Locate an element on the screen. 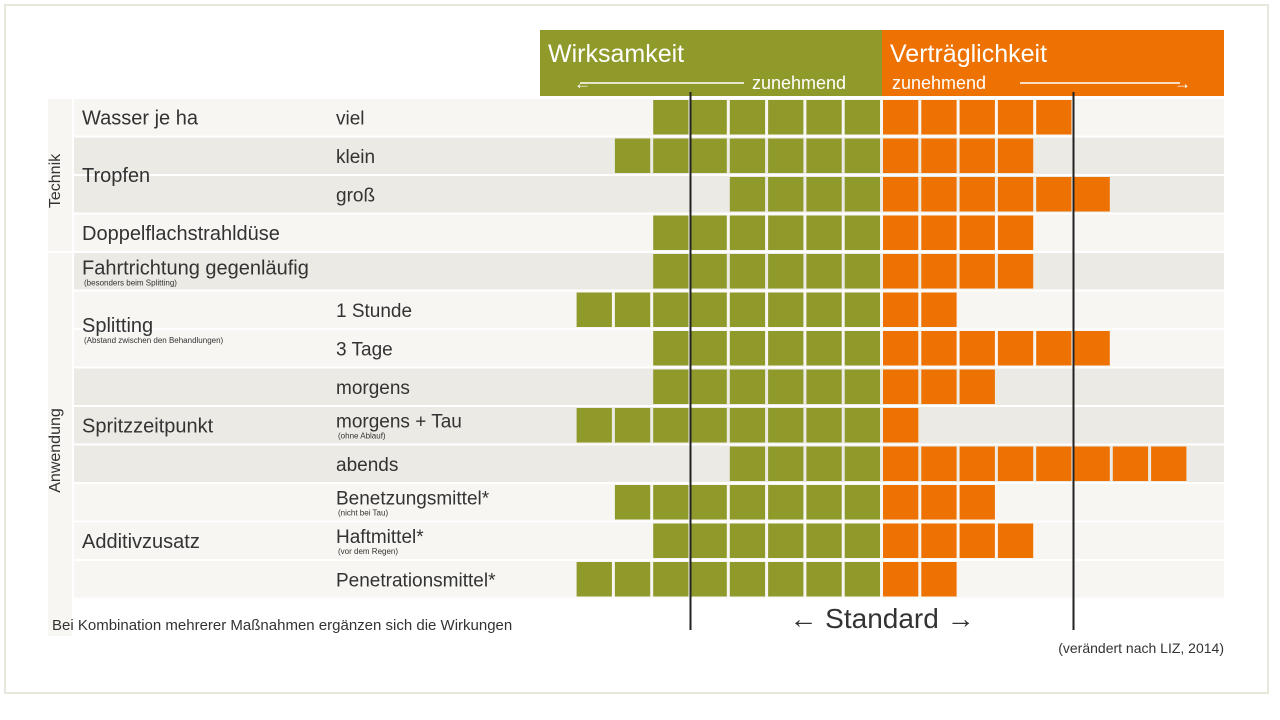 The width and height of the screenshot is (1280, 720). increasing-right-label: zunehmend is located at coordinates (939, 83).